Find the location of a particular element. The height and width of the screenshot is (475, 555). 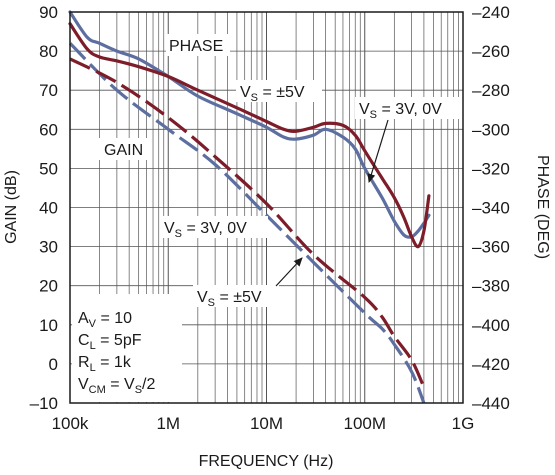

y-tick-label-right: –360 is located at coordinates (491, 247).